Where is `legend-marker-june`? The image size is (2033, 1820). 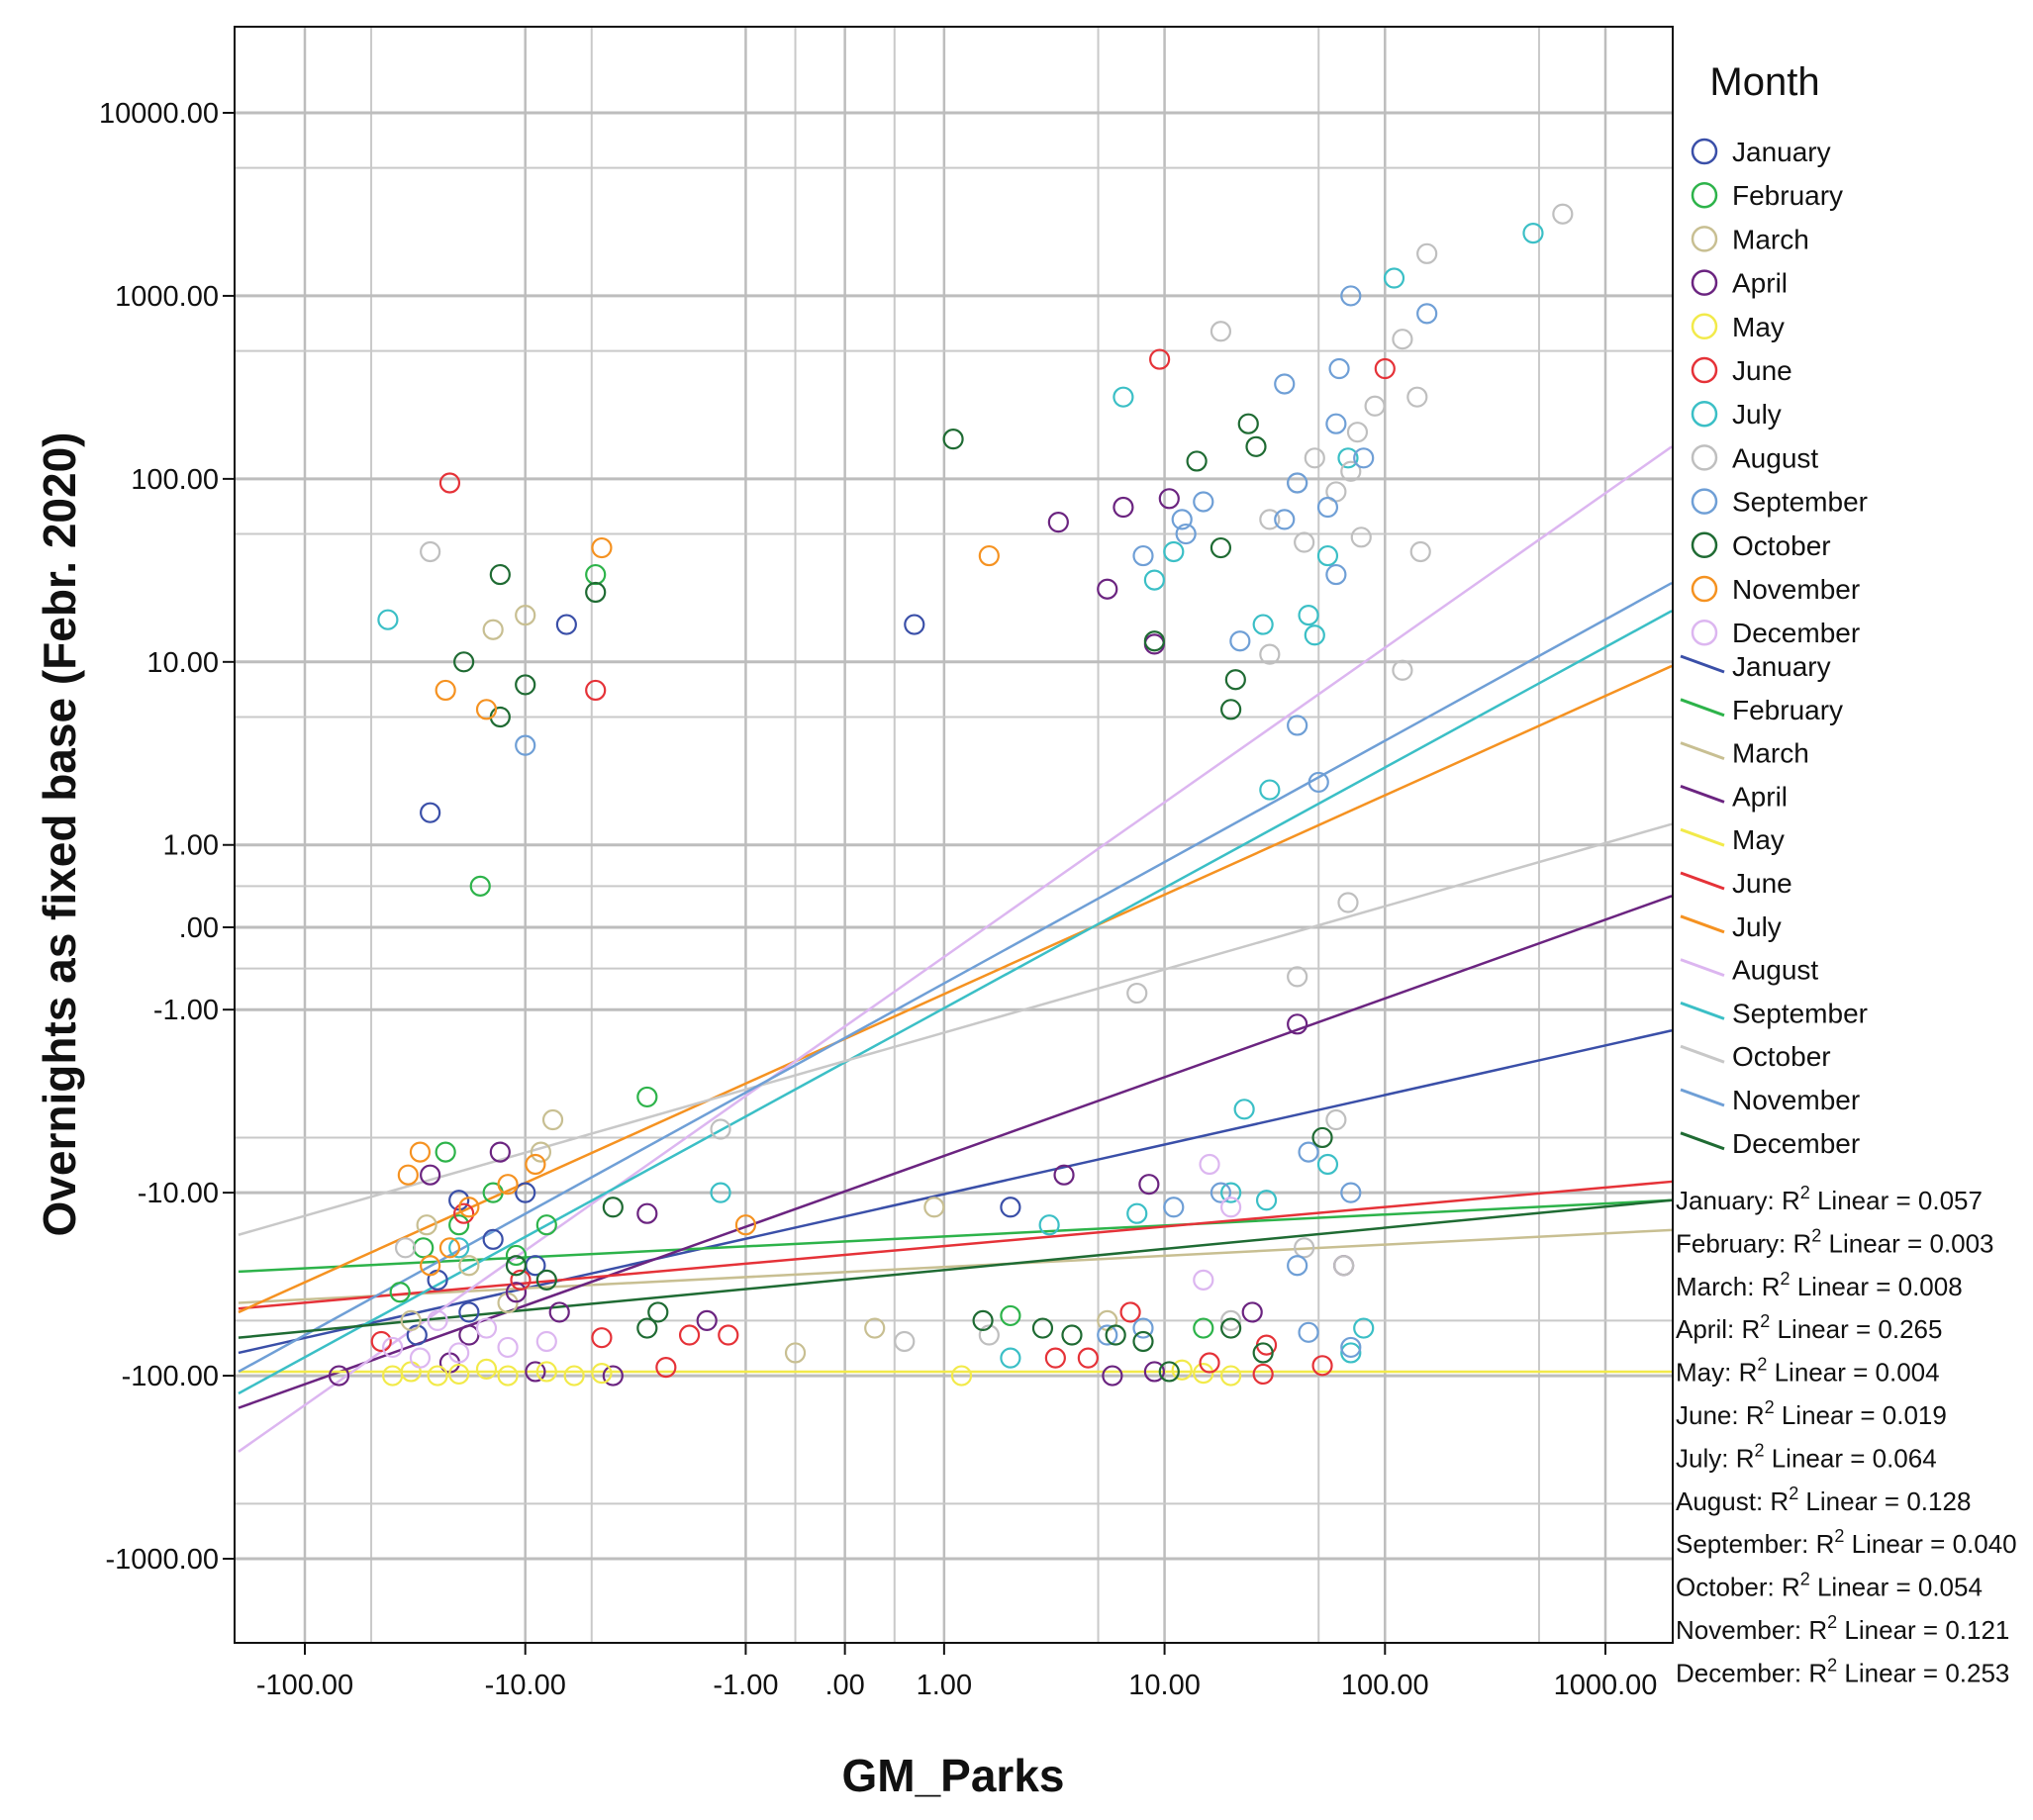 legend-marker-june is located at coordinates (1704, 370).